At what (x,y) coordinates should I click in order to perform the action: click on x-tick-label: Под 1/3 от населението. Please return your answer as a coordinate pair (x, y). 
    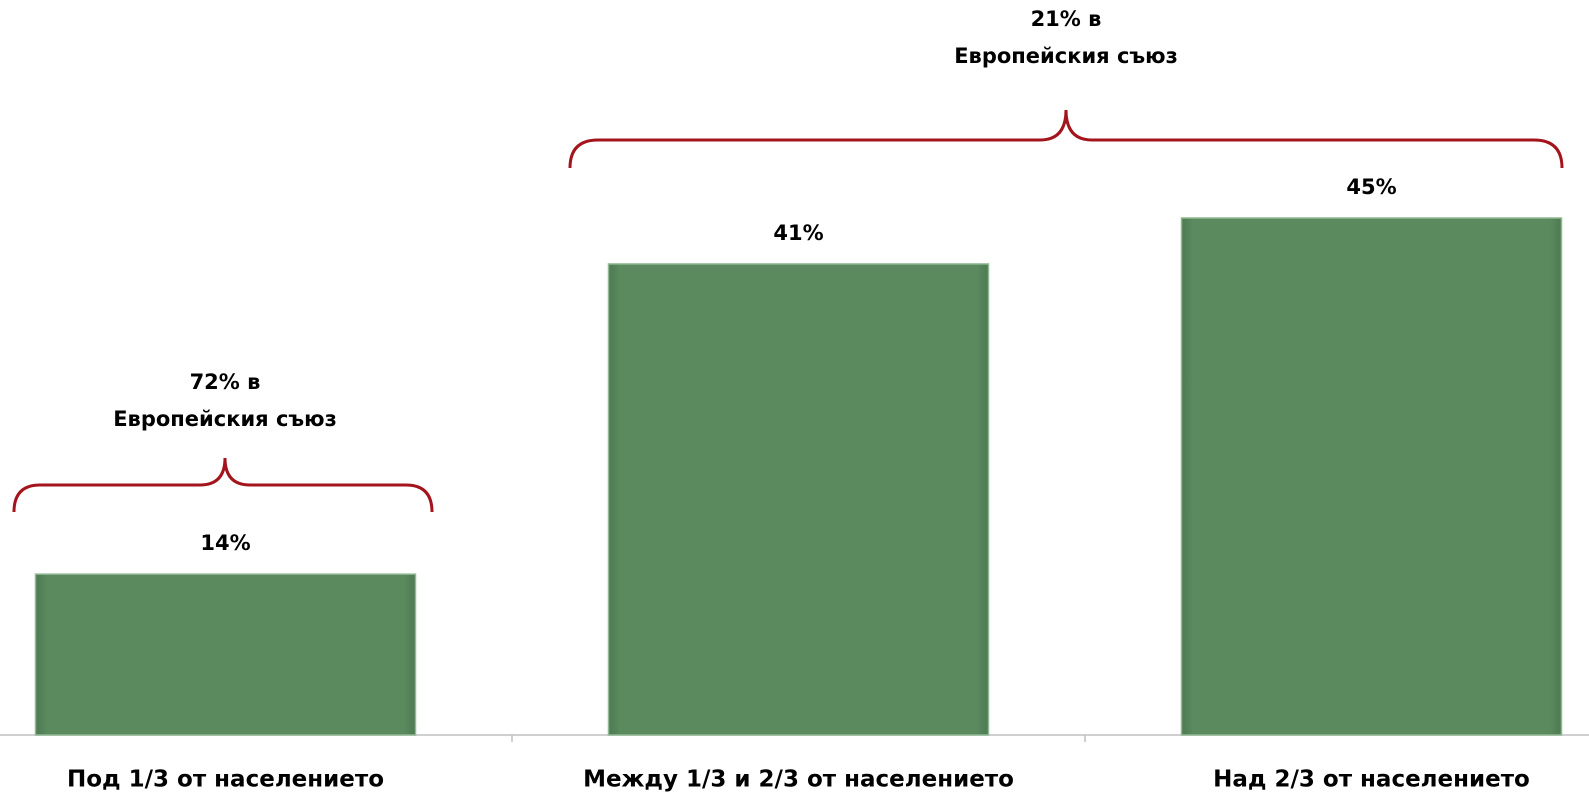
    Looking at the image, I should click on (225, 780).